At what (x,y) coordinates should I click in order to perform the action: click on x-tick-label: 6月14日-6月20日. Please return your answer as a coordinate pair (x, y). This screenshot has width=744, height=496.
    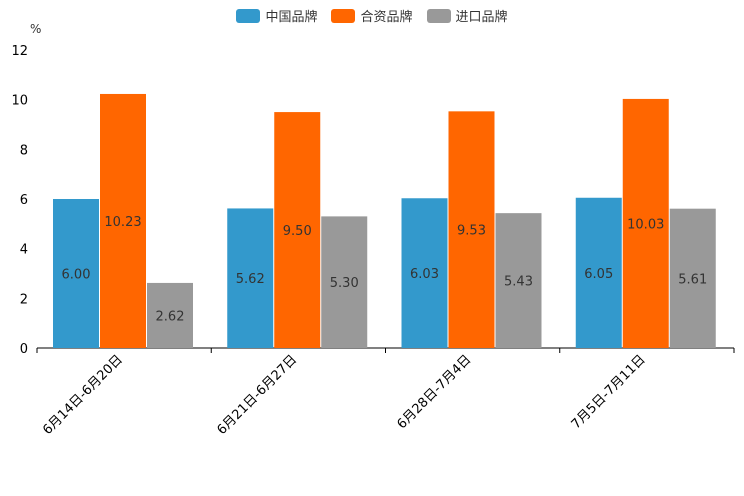
    Looking at the image, I should click on (83, 395).